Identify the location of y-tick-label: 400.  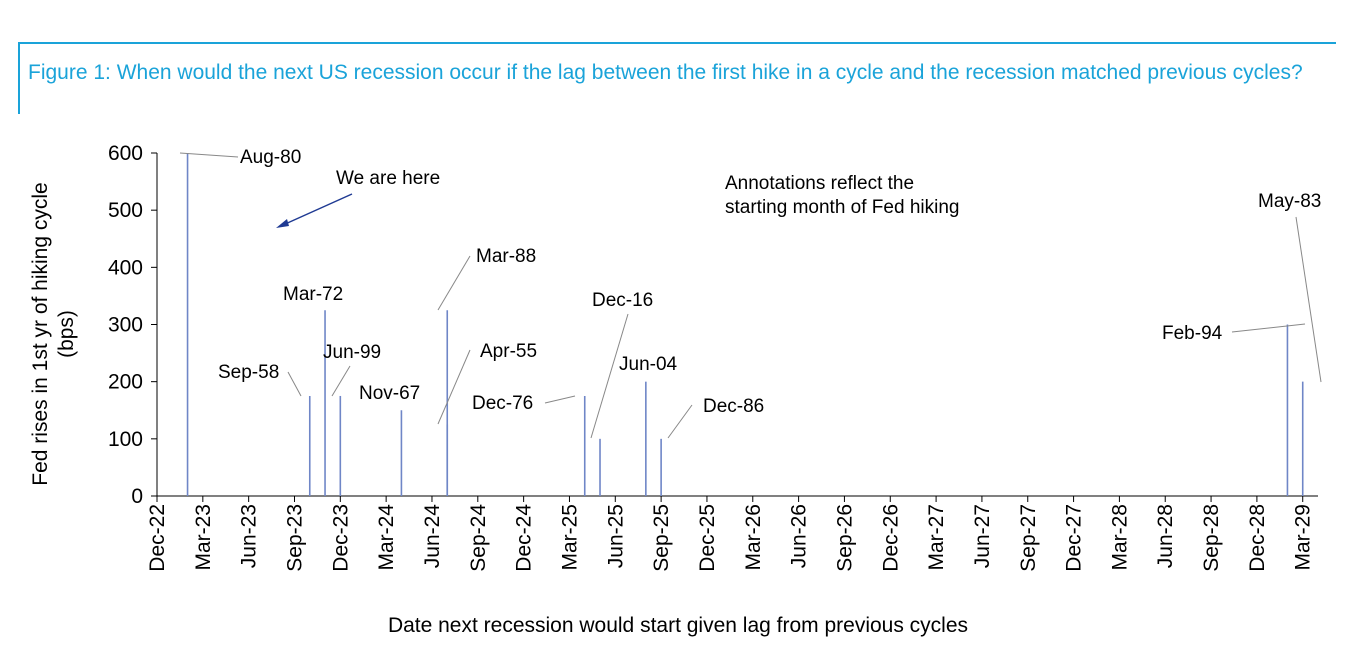
(125, 267).